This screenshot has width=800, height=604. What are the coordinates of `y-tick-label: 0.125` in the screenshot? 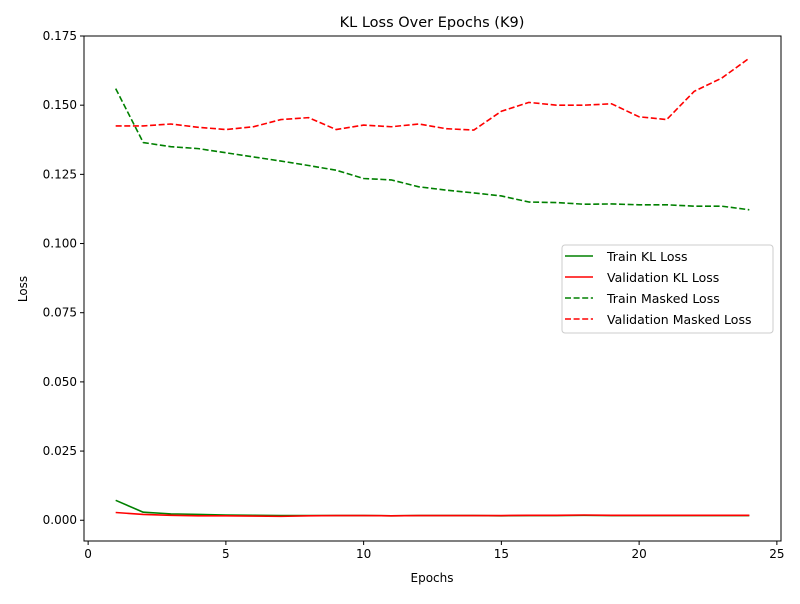 It's located at (60, 174).